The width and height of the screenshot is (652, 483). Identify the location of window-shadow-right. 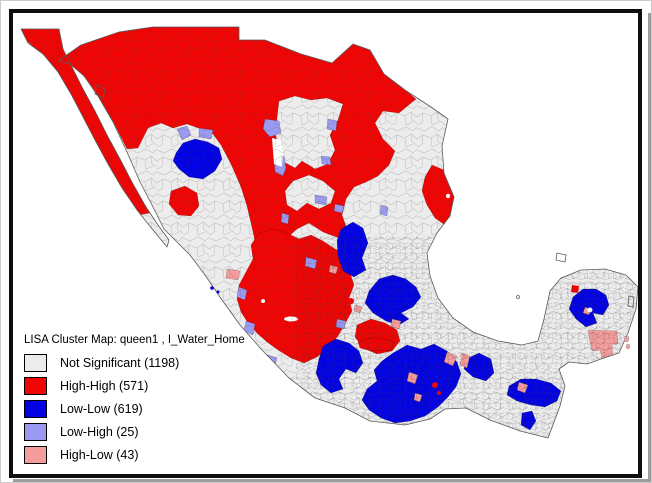
(649, 247).